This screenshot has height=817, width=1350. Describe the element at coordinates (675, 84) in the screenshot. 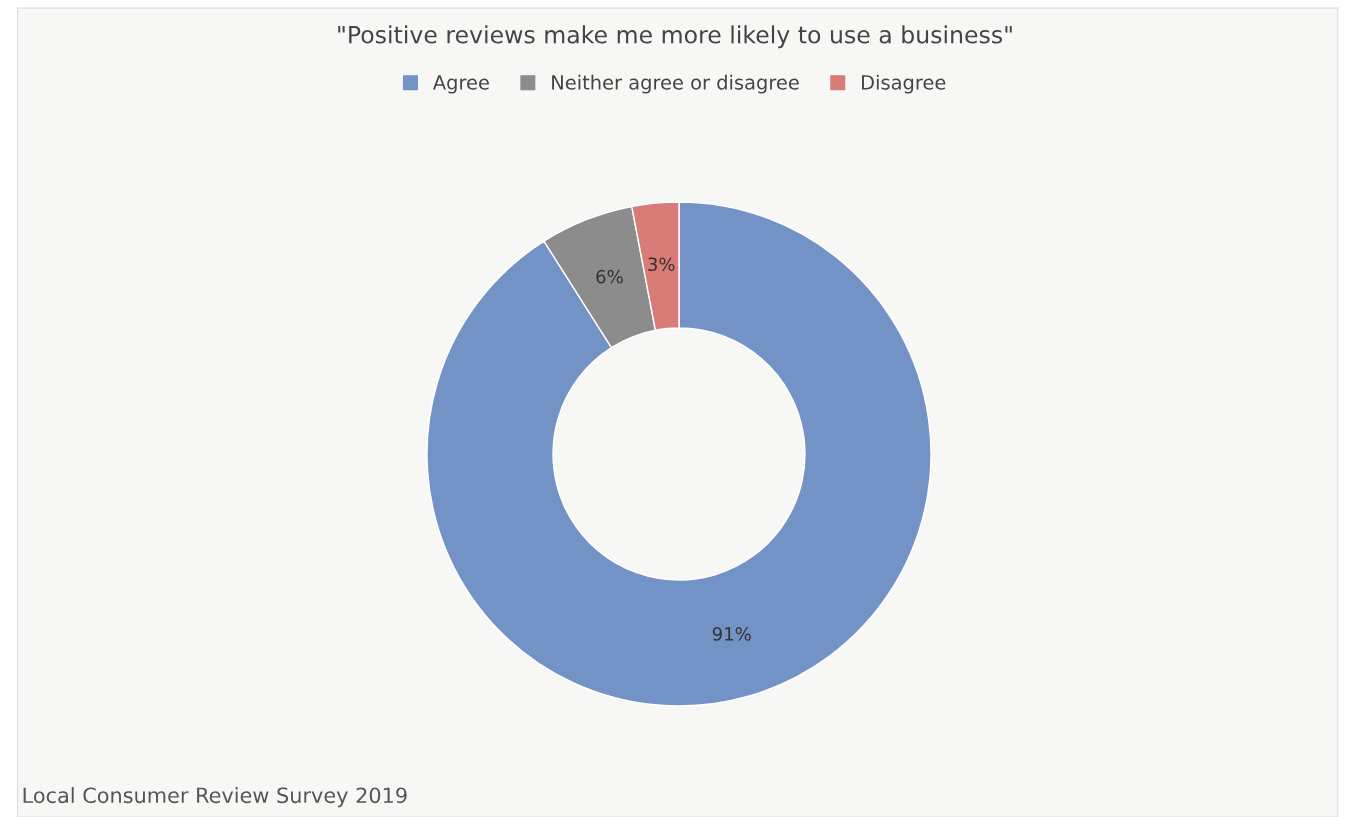

I see `legend-label: Neither agree or disagree` at that location.